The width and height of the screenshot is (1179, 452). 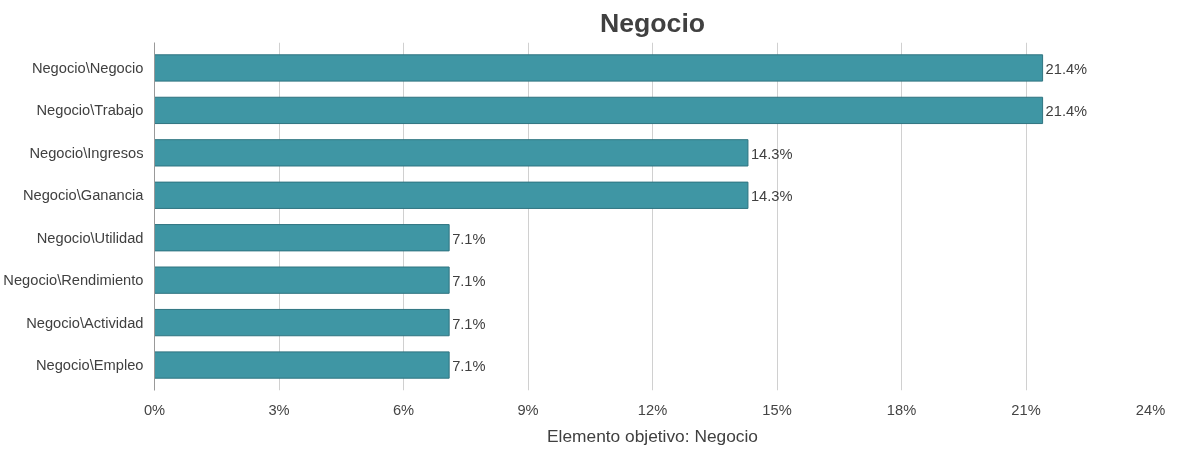 I want to click on y-tick-label: Negocio\Trabajo, so click(x=90, y=110).